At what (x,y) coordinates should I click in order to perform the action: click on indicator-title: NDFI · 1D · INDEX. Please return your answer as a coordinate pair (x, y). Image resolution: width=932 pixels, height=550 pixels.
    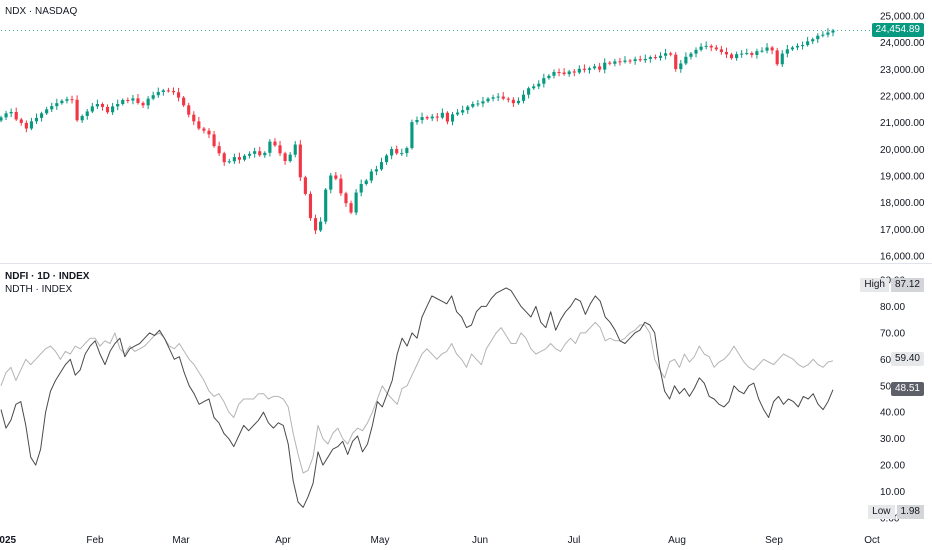
    Looking at the image, I should click on (47, 276).